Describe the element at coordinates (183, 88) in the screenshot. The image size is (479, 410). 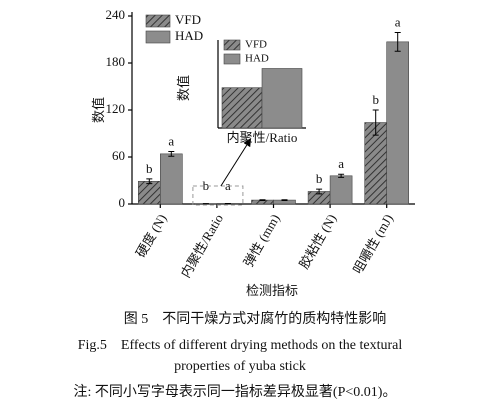
I see `inset-y-label: 数值` at that location.